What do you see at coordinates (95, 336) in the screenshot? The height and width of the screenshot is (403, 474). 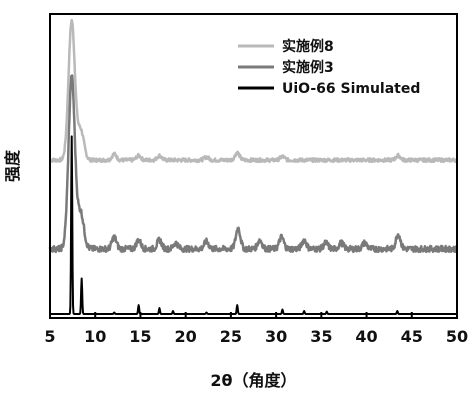 I see `x-tick-label: 10` at bounding box center [95, 336].